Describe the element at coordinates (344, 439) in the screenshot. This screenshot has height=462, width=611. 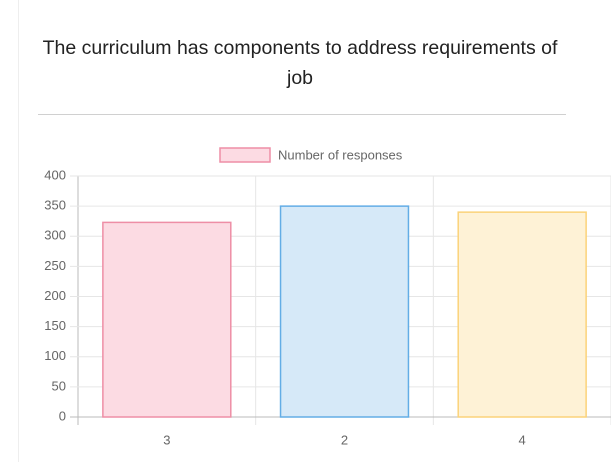
I see `x-tick-label: 2` at that location.